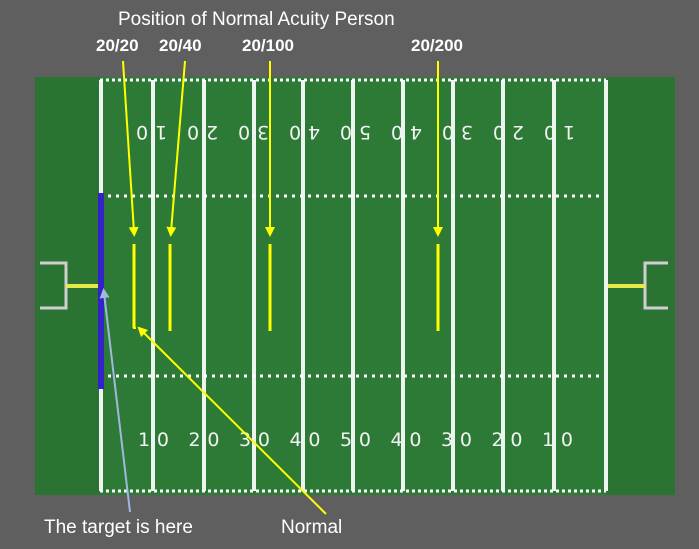 The height and width of the screenshot is (549, 699). Describe the element at coordinates (115, 400) in the screenshot. I see `target-pointer-arrow` at that location.